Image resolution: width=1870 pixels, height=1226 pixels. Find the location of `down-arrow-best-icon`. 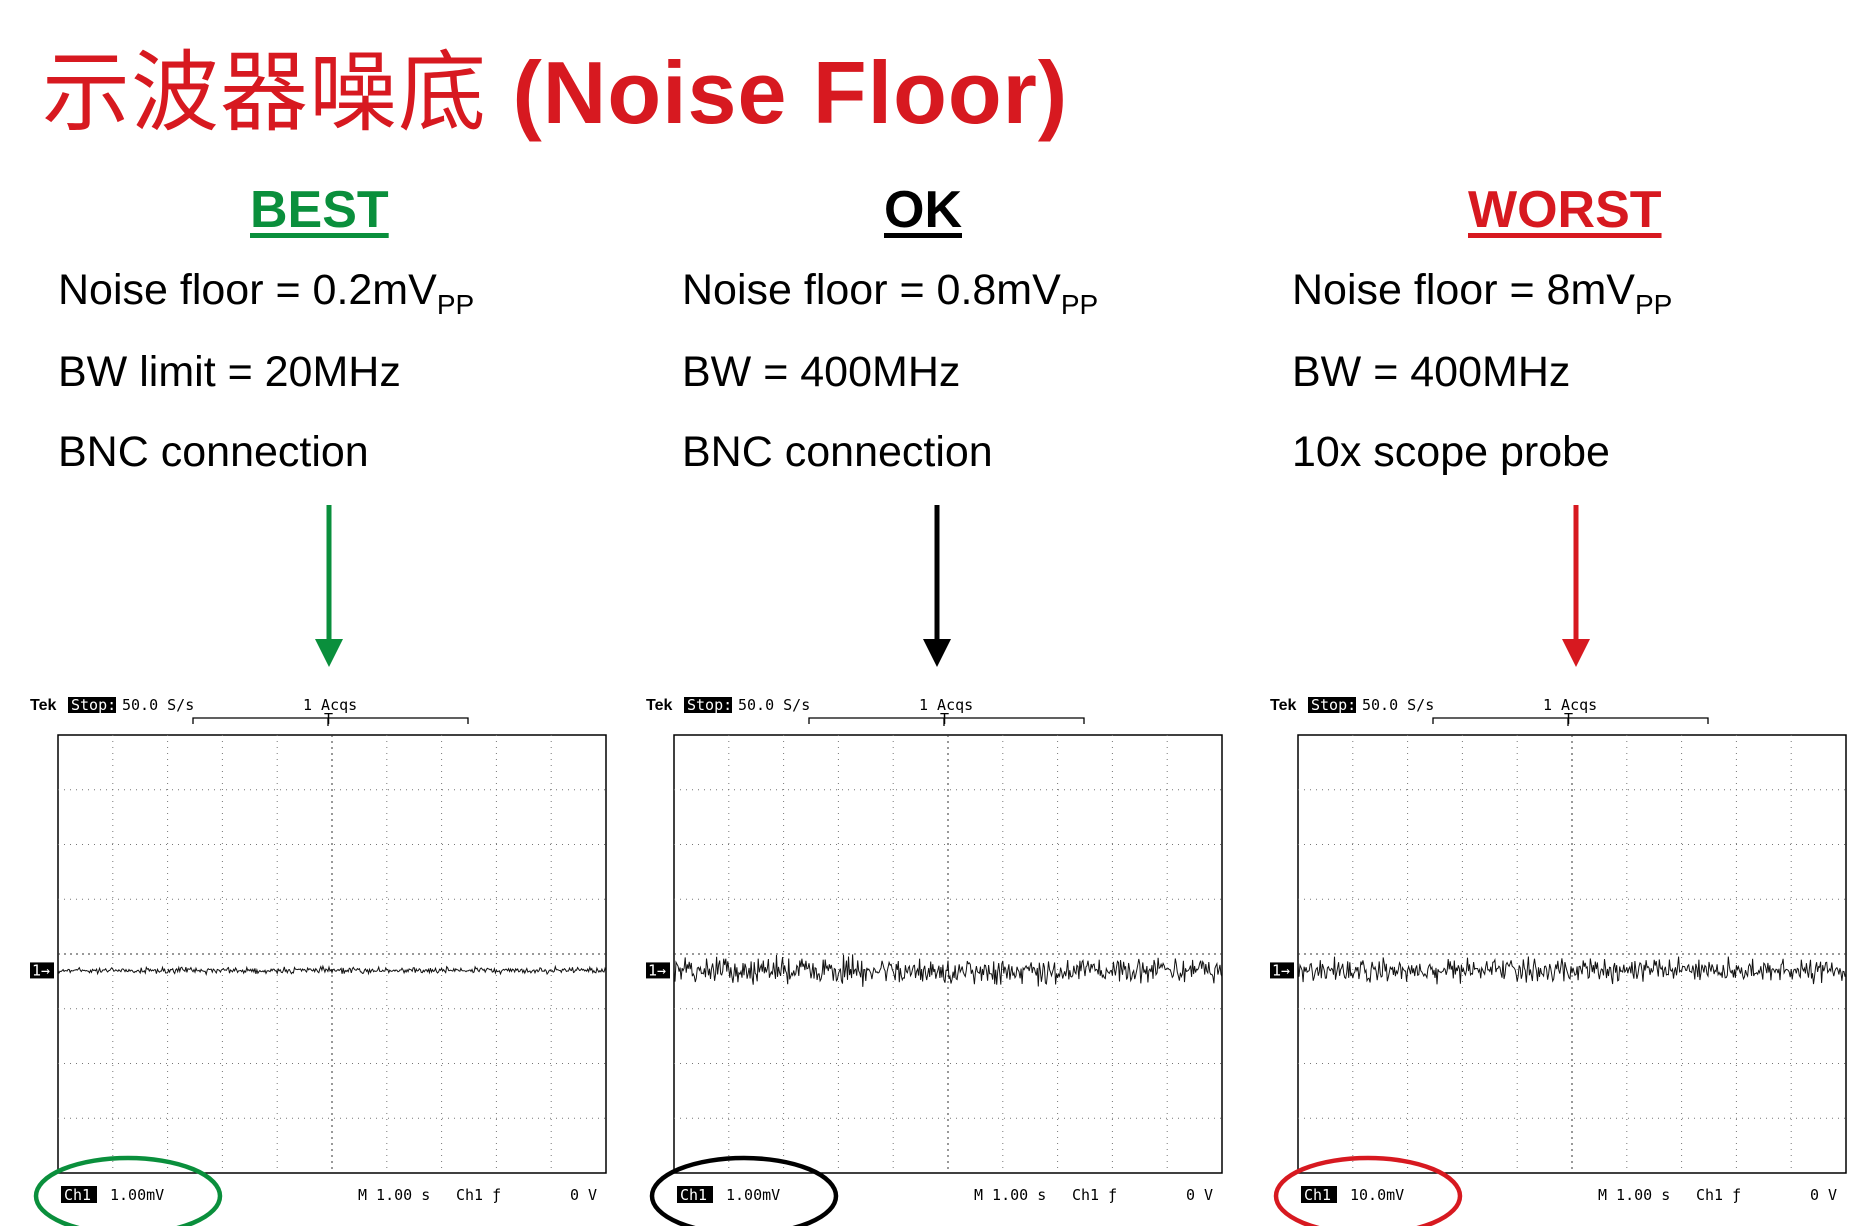

down-arrow-best-icon is located at coordinates (329, 586).